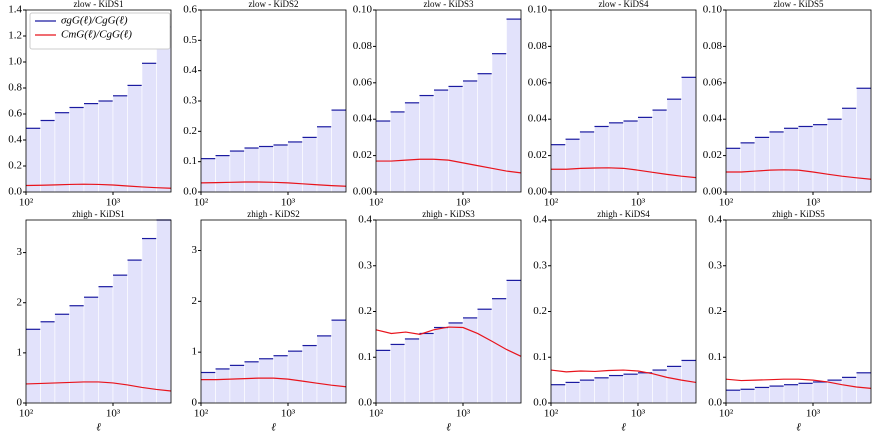 The image size is (872, 436). What do you see at coordinates (538, 192) in the screenshot?
I see `y-tick-label: 0.00` at bounding box center [538, 192].